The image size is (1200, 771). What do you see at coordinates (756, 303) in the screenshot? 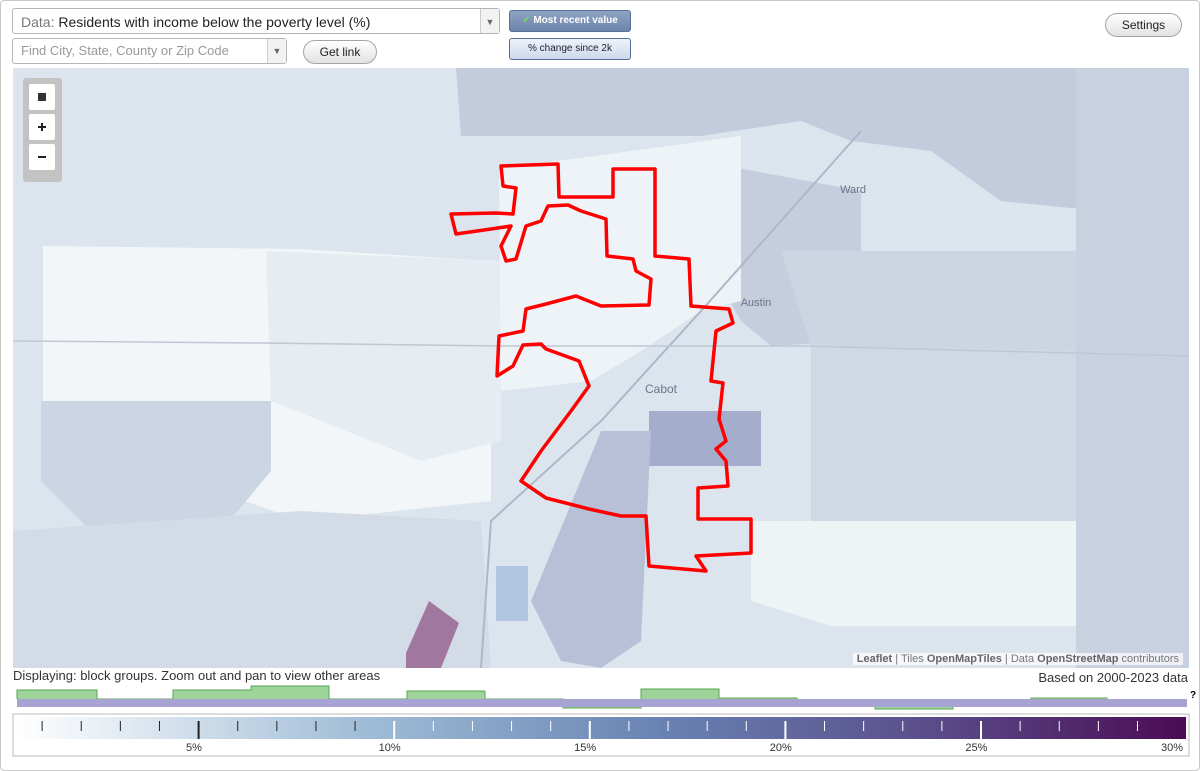
I see `place-label: Austin` at bounding box center [756, 303].